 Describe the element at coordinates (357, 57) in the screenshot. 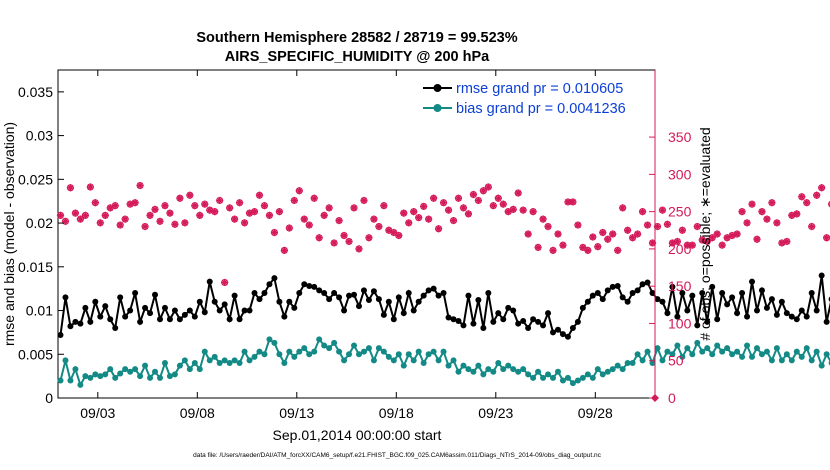

I see `chart-subtitle: AIRS_SPECIFIC_HUMIDITY @ 200 hPa` at that location.